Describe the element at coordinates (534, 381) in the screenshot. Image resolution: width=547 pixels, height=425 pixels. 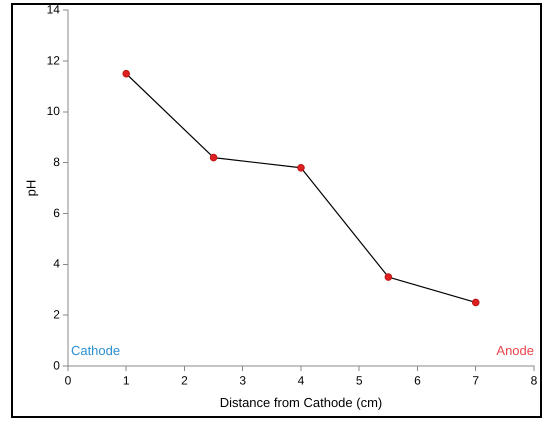
I see `x-tick-label: 8` at that location.